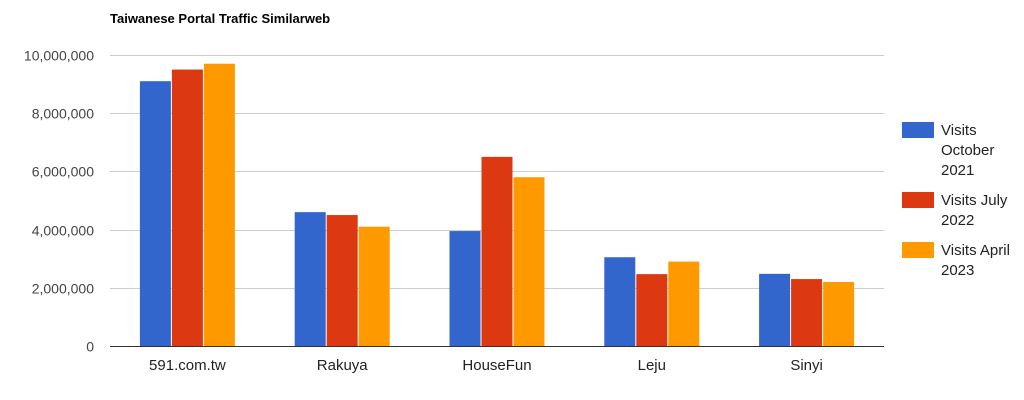  Describe the element at coordinates (957, 170) in the screenshot. I see `legend-label-line: 2021` at that location.